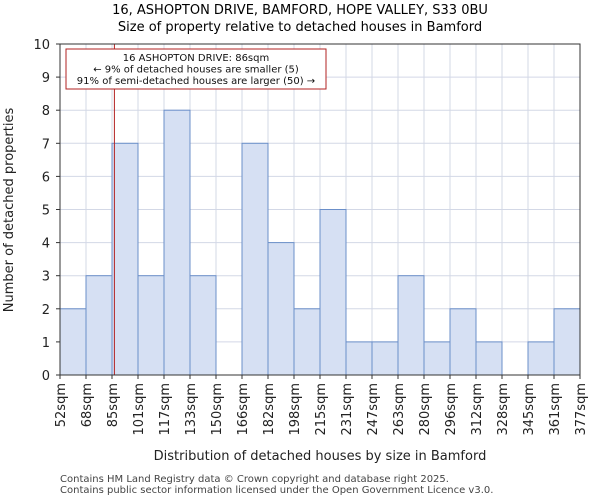  Describe the element at coordinates (46, 211) in the screenshot. I see `y-tick-label: 5` at that location.